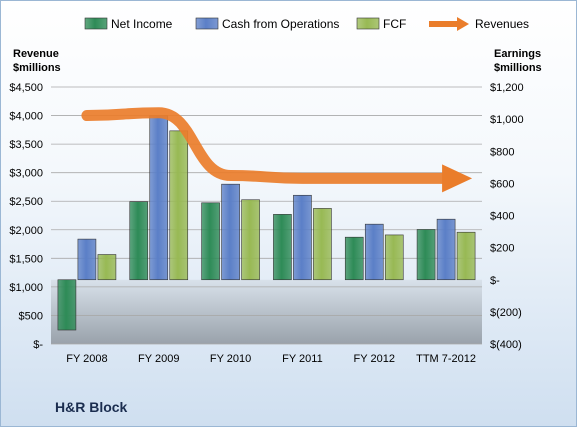 The height and width of the screenshot is (427, 577). Describe the element at coordinates (280, 24) in the screenshot. I see `legend-label: Cash from Operations` at that location.